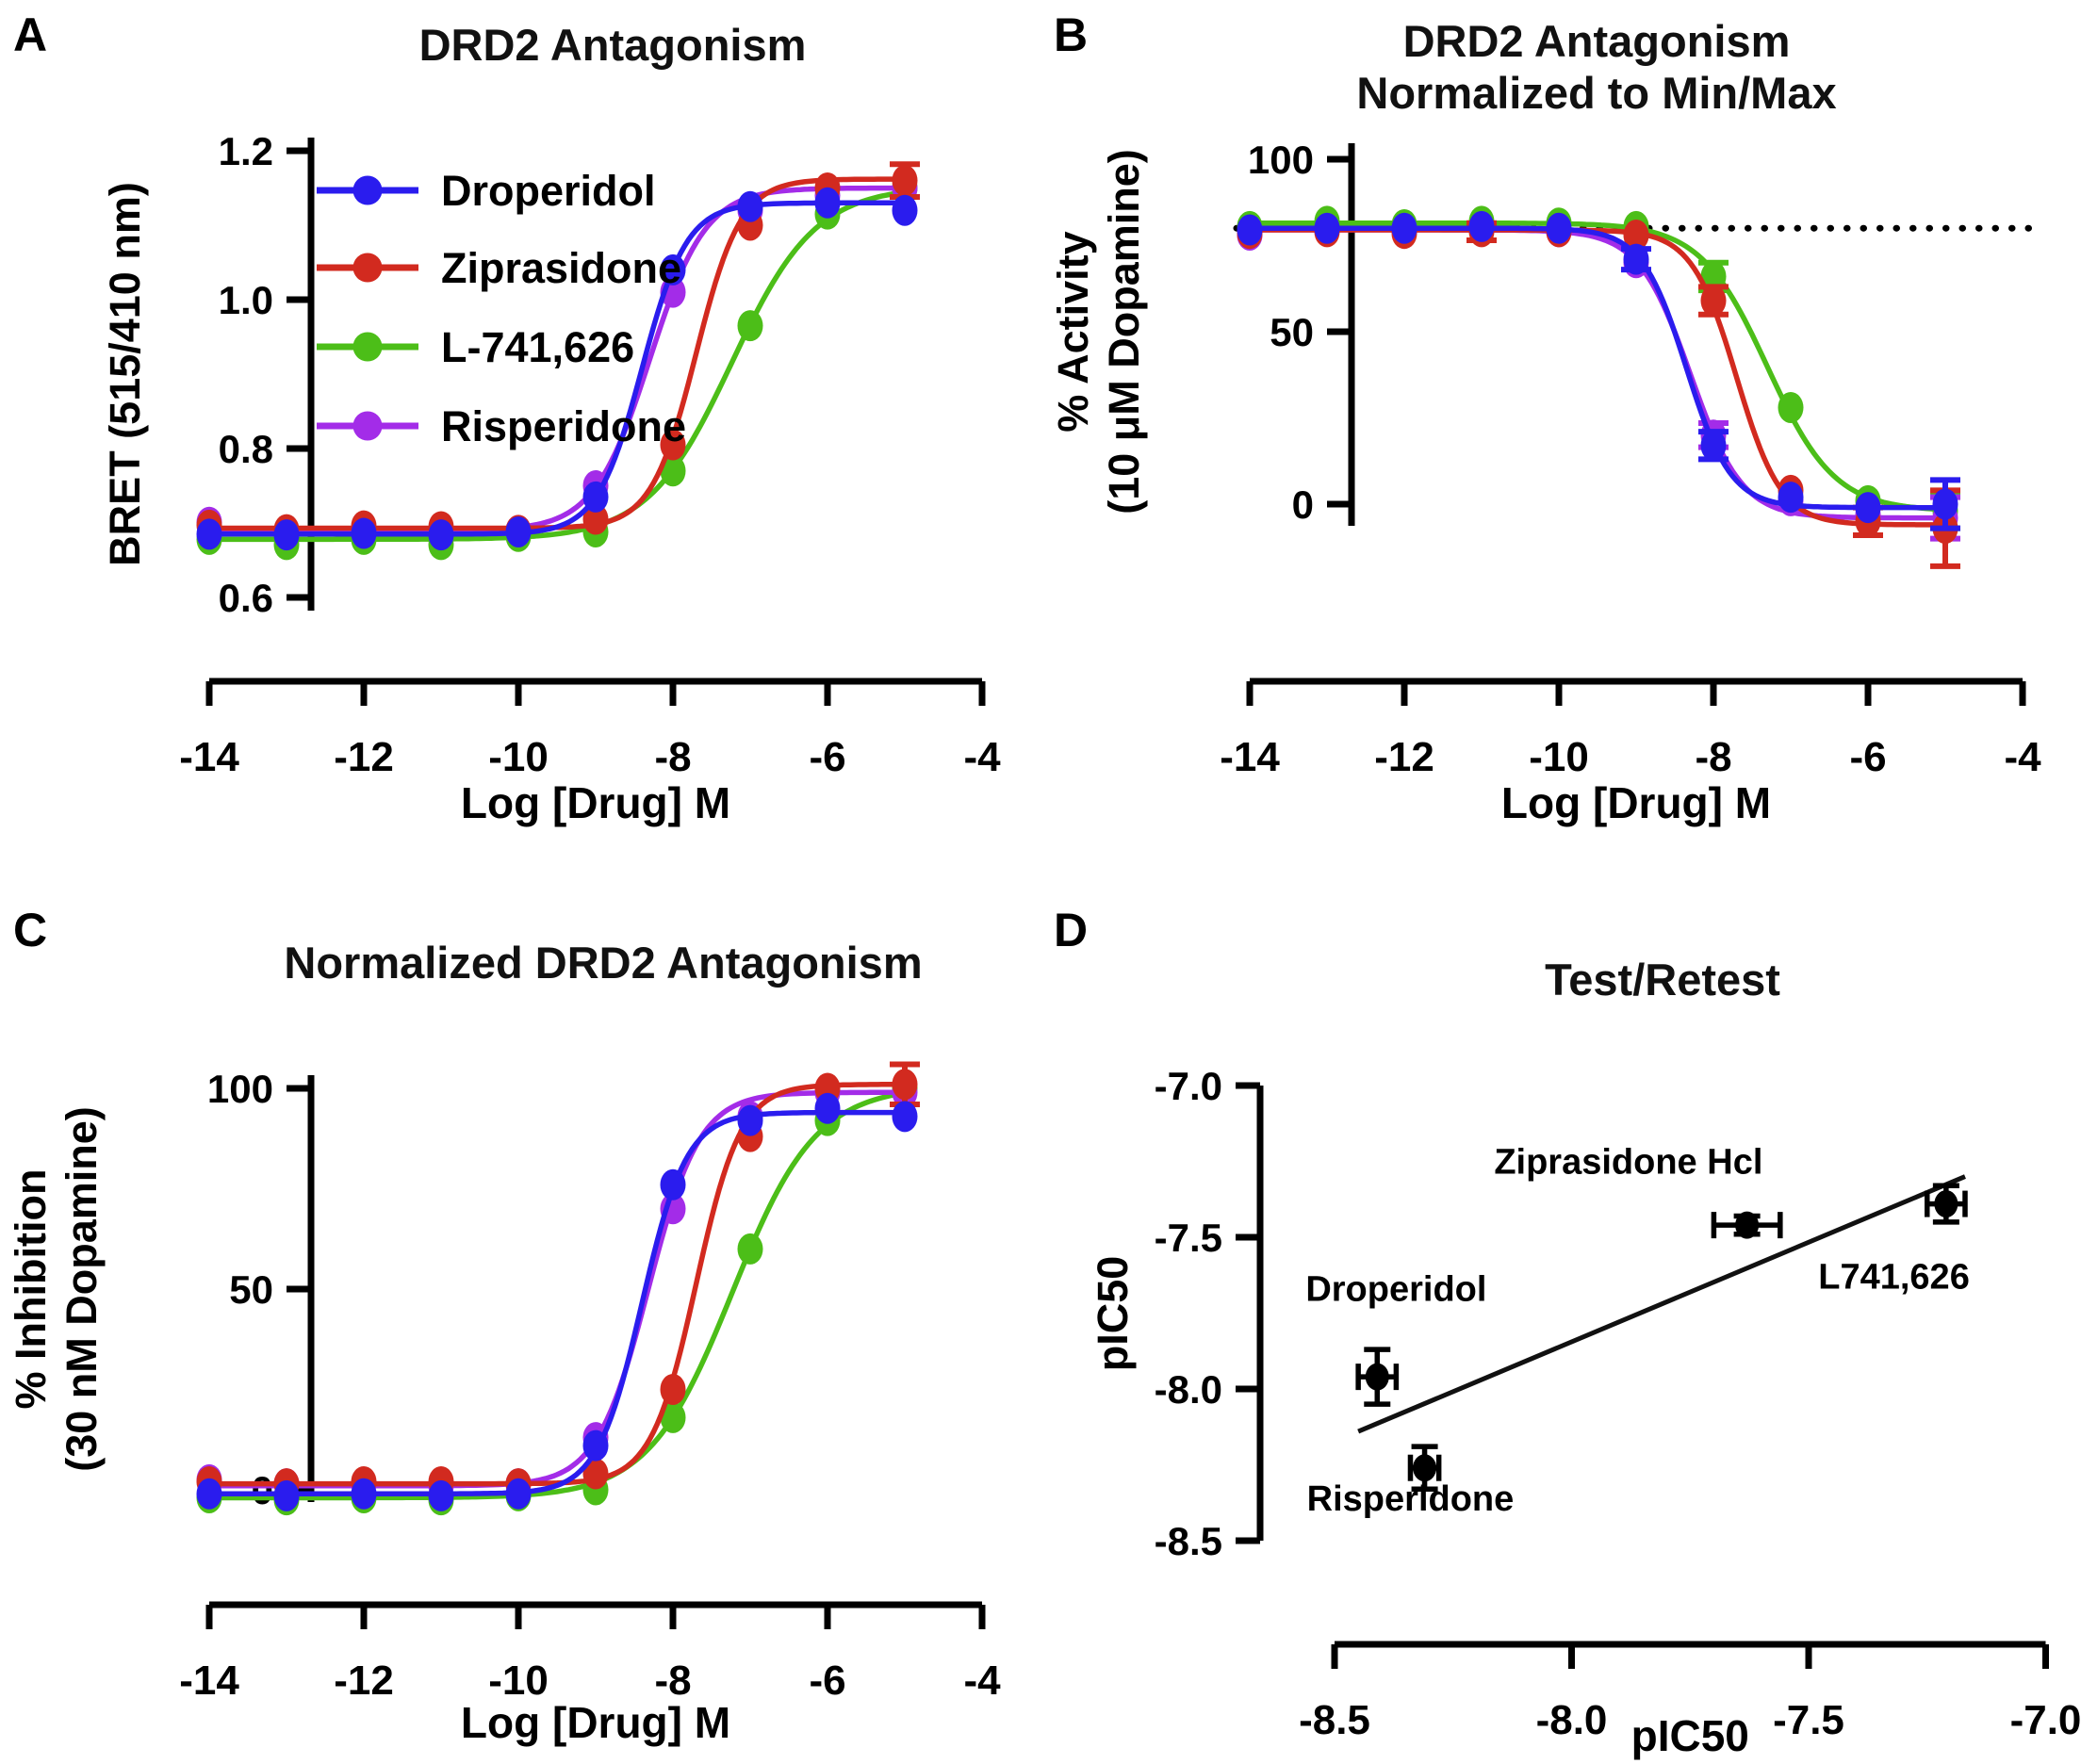 This screenshot has width=2081, height=1764. Describe the element at coordinates (125, 374) in the screenshot. I see `y-axis-title: BRET (515/410 nm)` at that location.